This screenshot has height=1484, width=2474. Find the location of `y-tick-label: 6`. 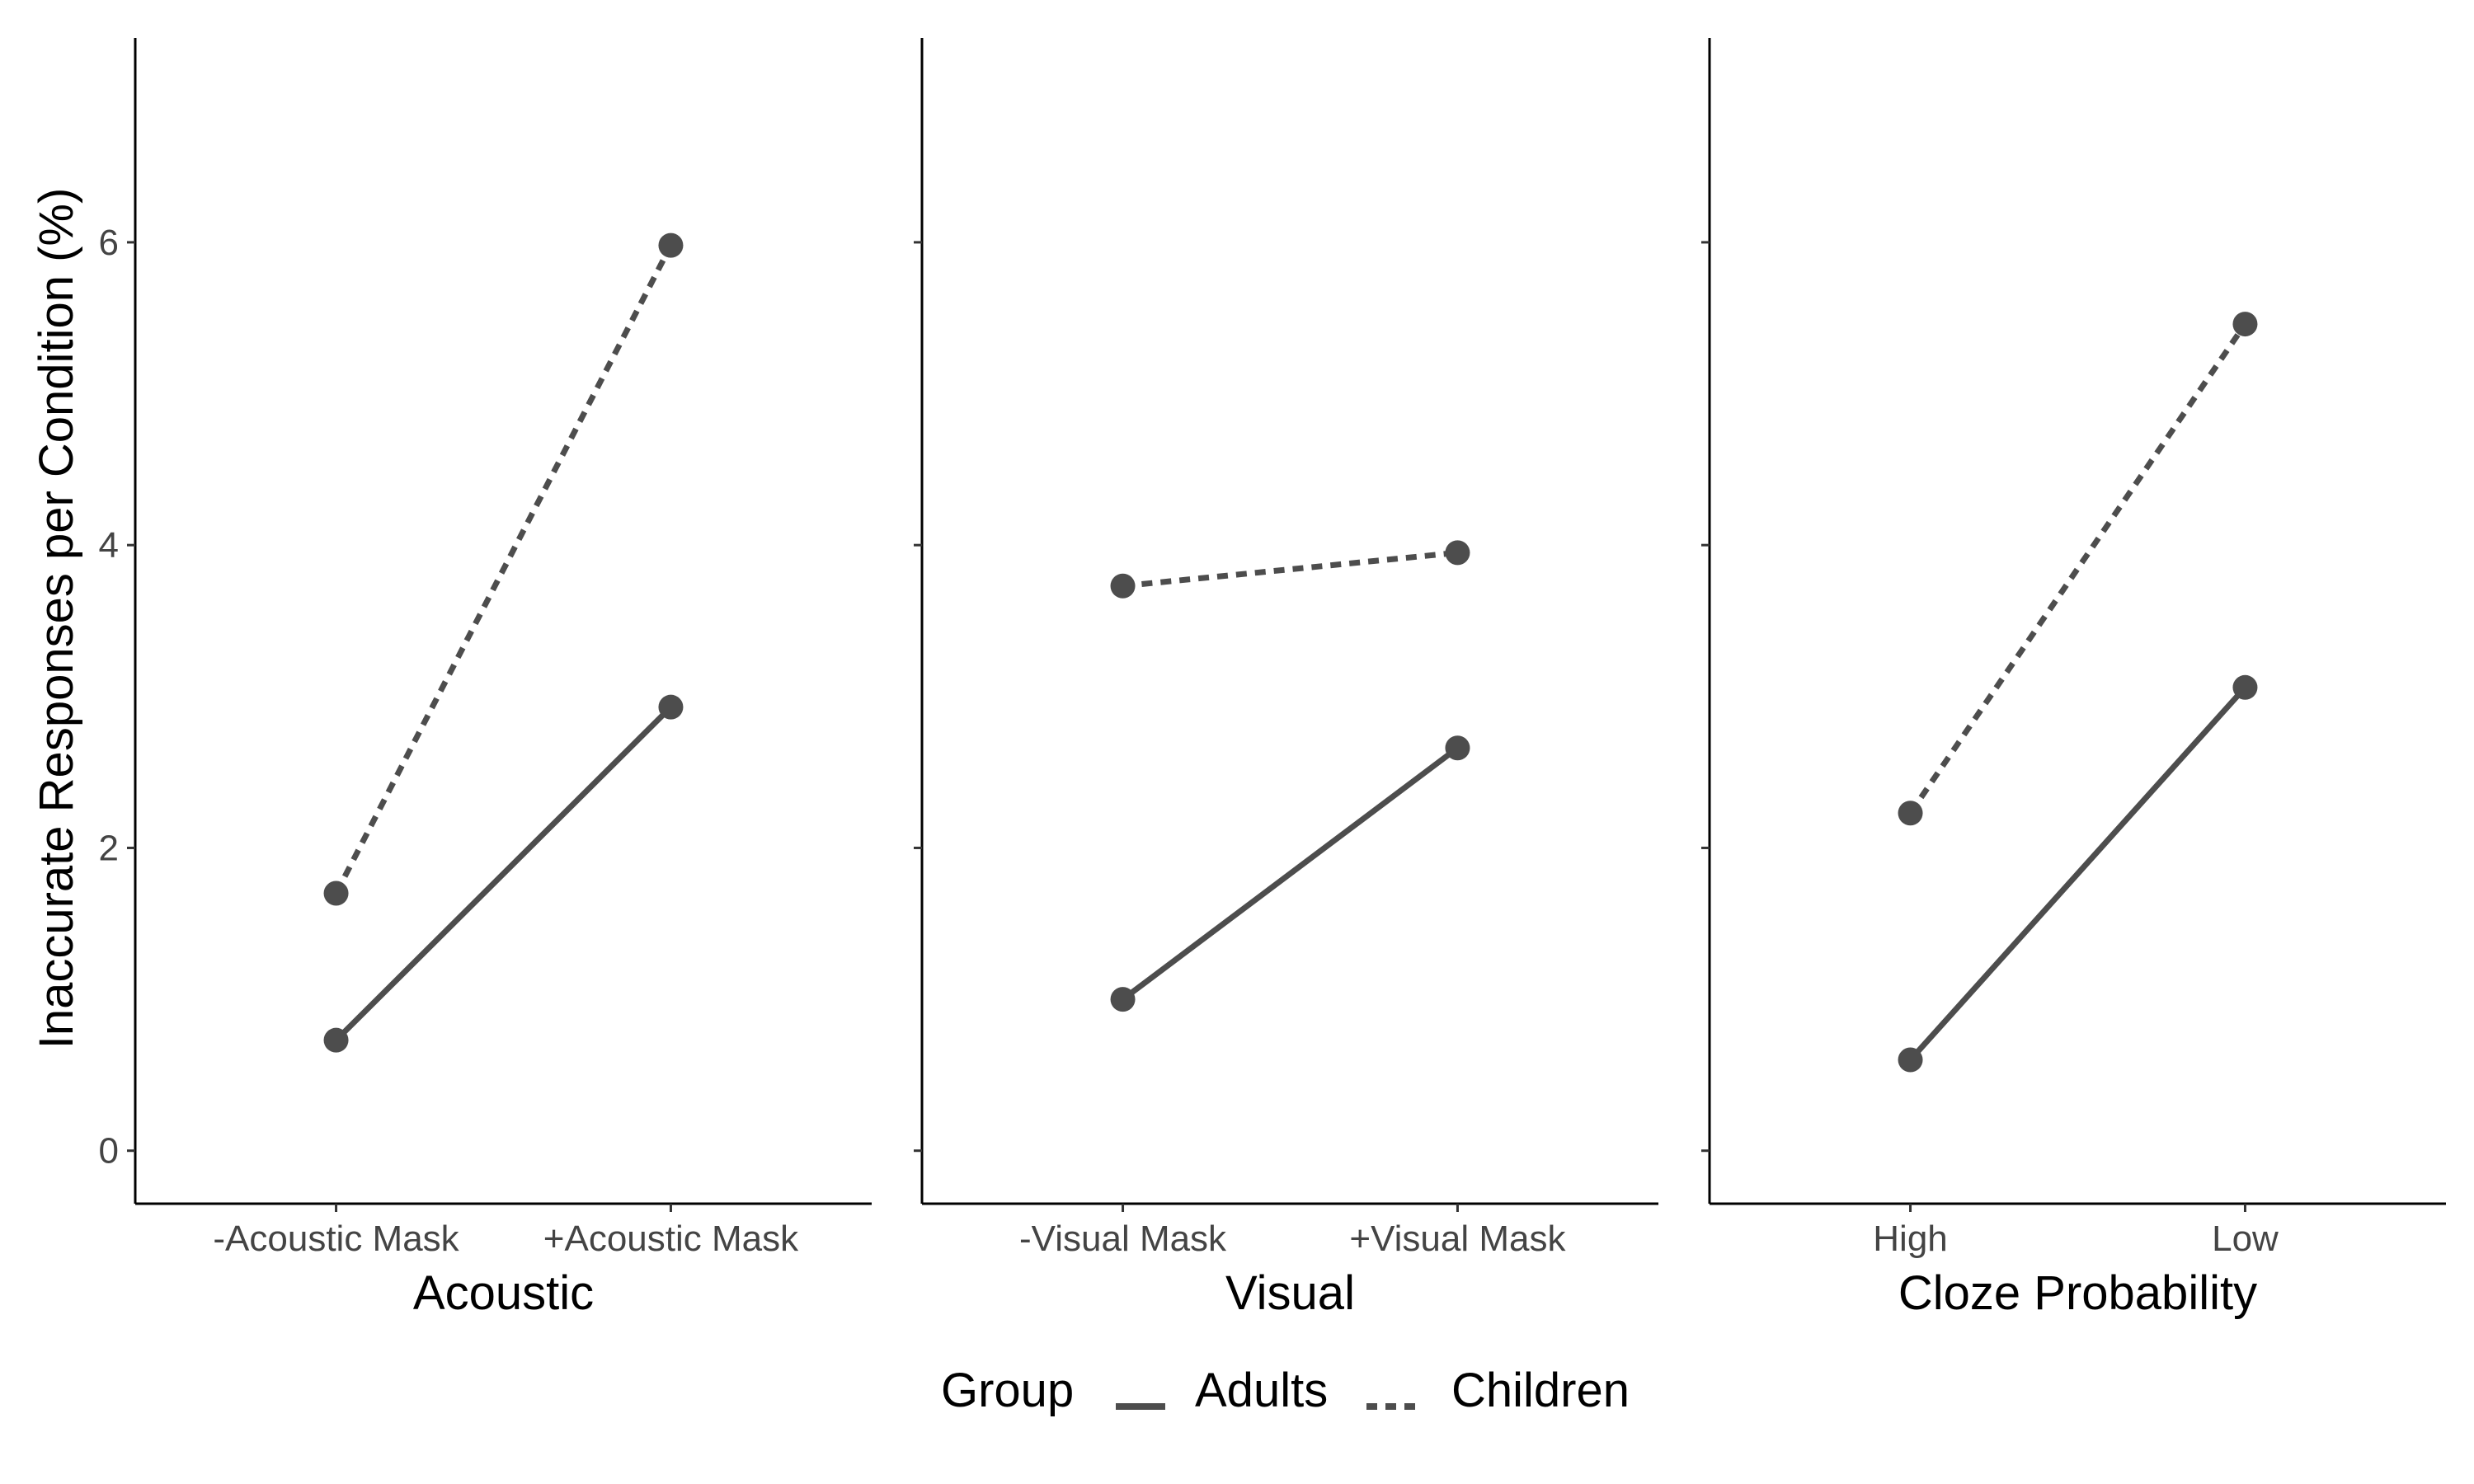

y-tick-label: 6 is located at coordinates (109, 243).